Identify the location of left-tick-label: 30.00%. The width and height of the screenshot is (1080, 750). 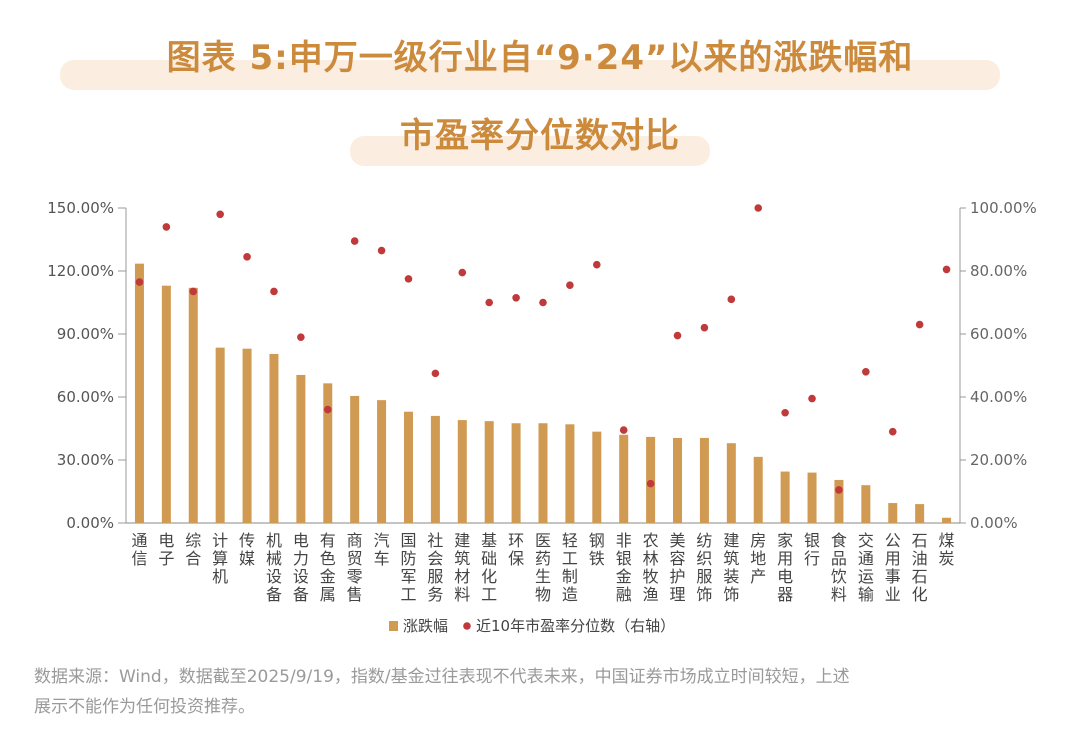
(85, 460).